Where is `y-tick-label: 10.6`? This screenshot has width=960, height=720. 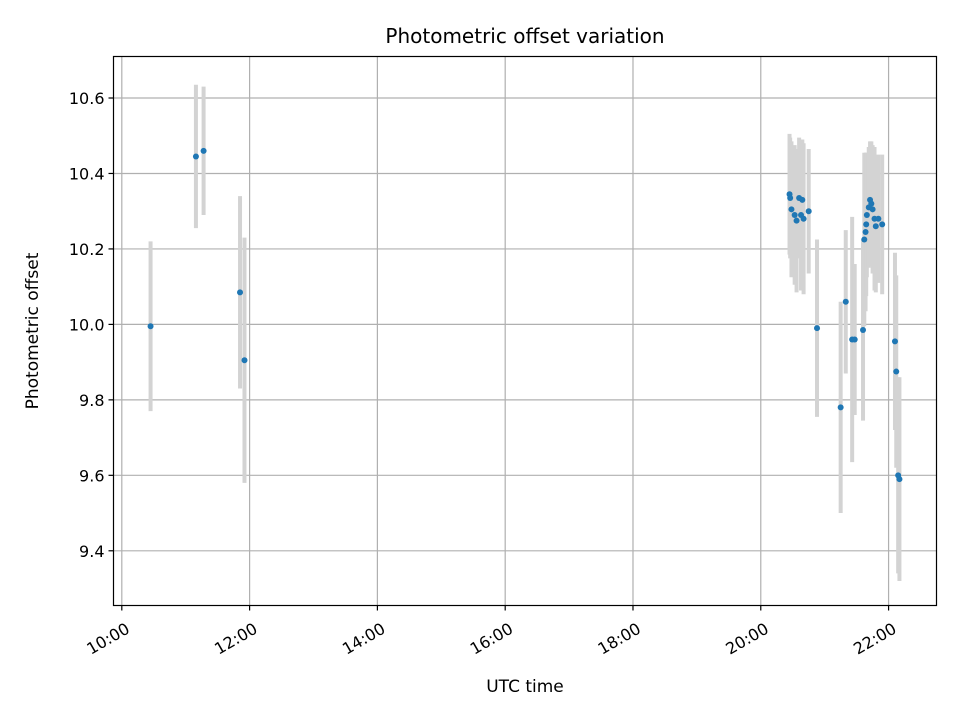
y-tick-label: 10.6 is located at coordinates (87, 98).